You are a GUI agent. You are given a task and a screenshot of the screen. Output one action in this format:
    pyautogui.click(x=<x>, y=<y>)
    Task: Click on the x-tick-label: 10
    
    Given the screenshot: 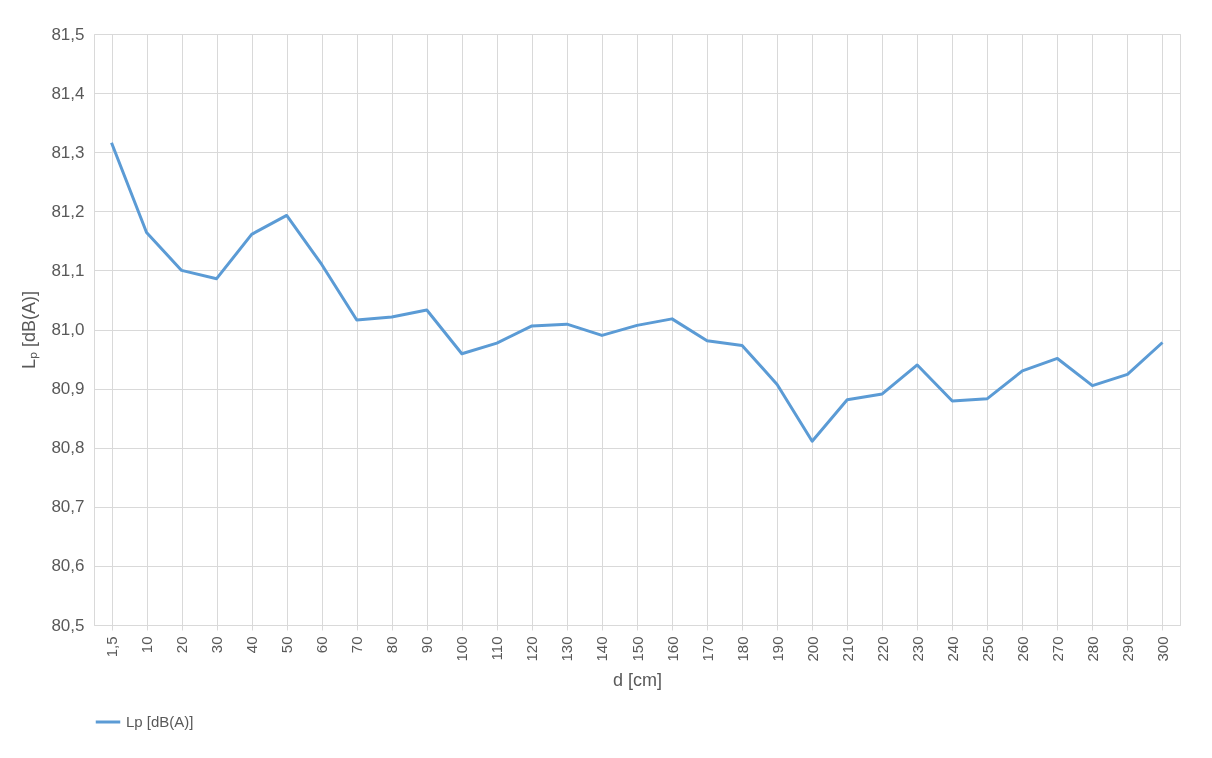 What is the action you would take?
    pyautogui.click(x=147, y=645)
    